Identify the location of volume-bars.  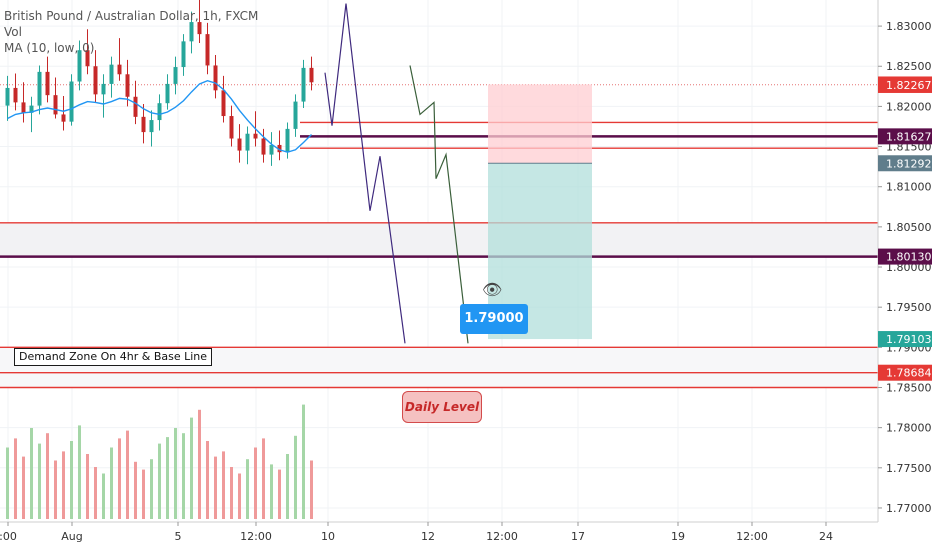
(159, 461).